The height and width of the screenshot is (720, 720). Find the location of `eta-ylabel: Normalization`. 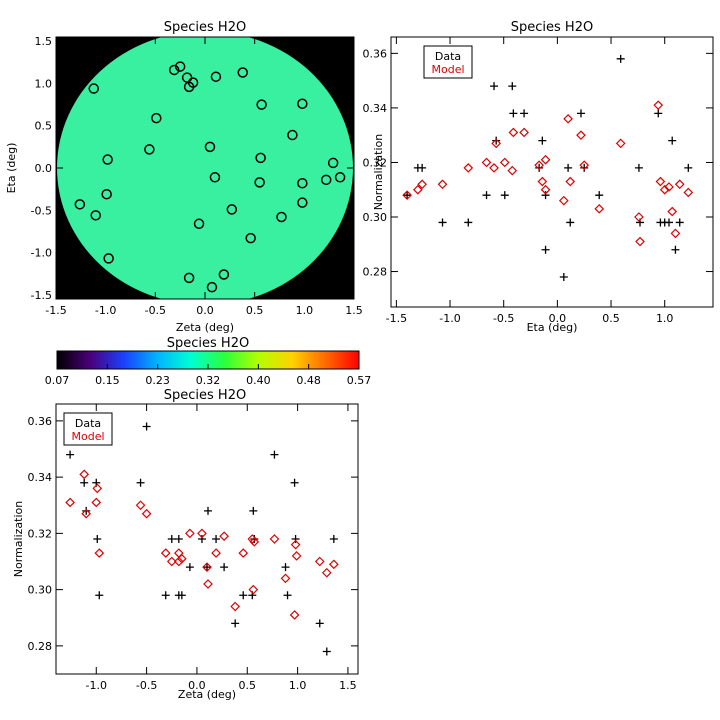

eta-ylabel: Normalization is located at coordinates (378, 172).